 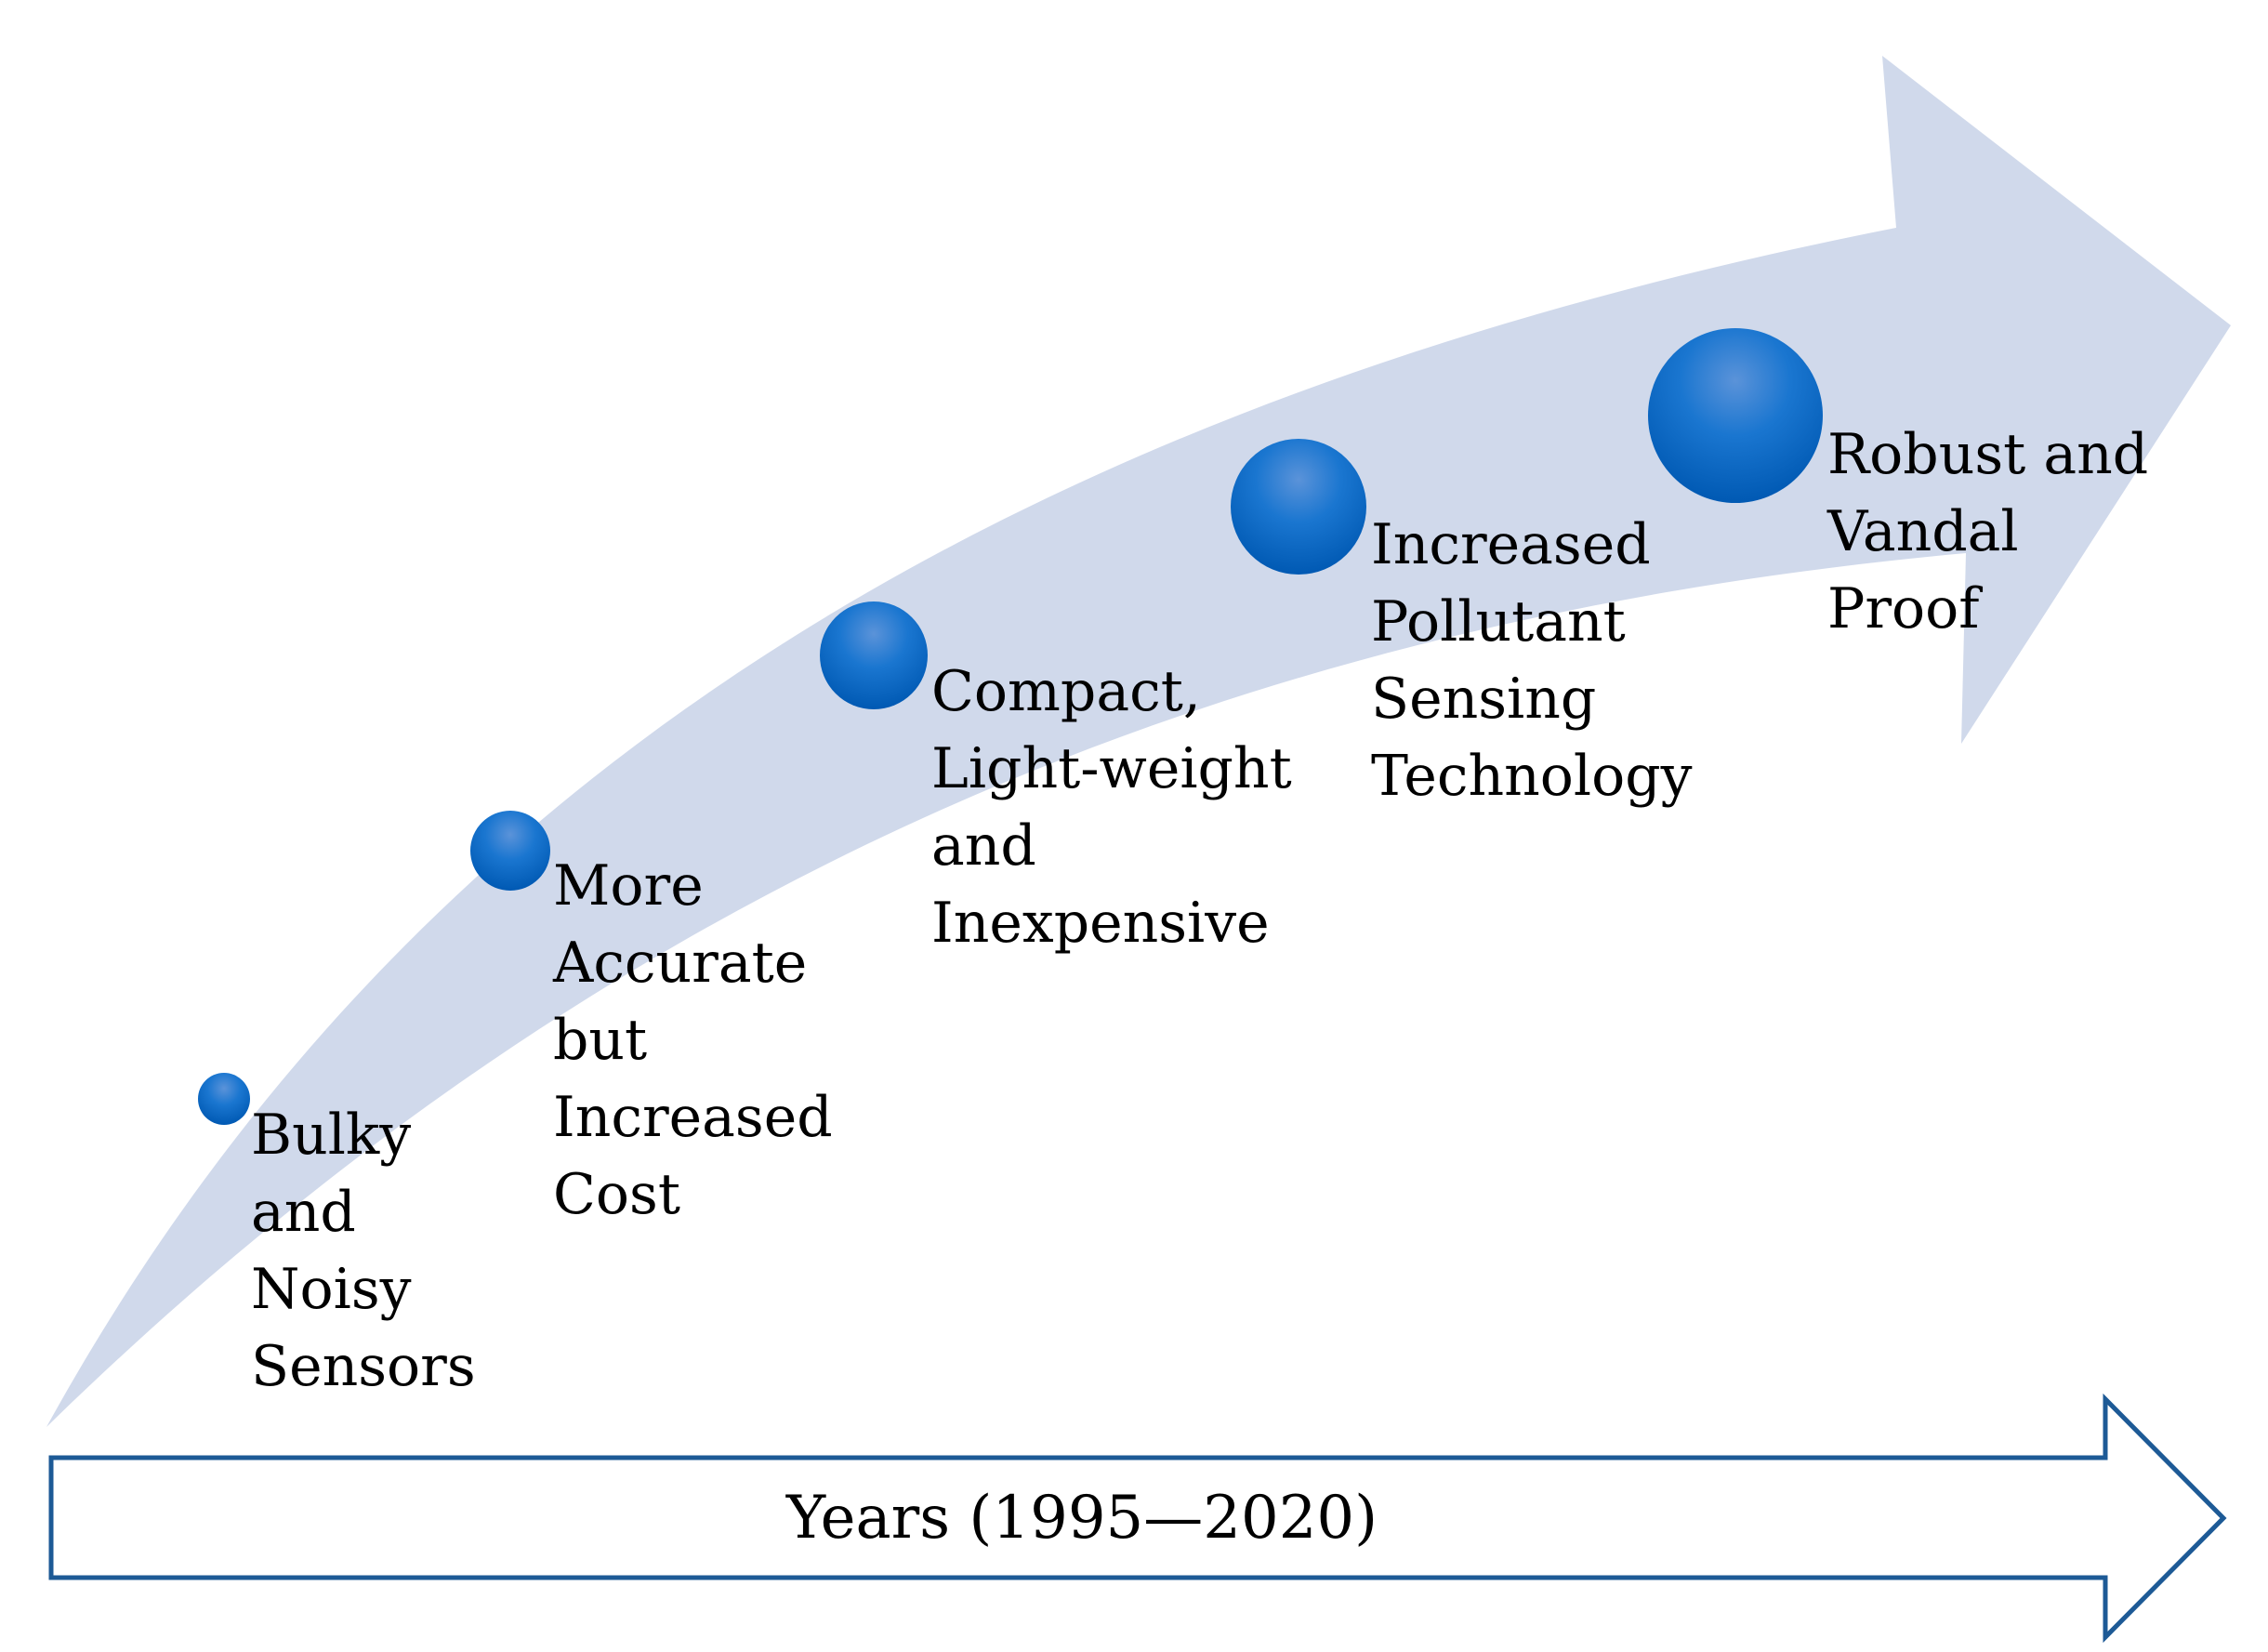 I want to click on timeline-arrow, so click(x=1138, y=1518).